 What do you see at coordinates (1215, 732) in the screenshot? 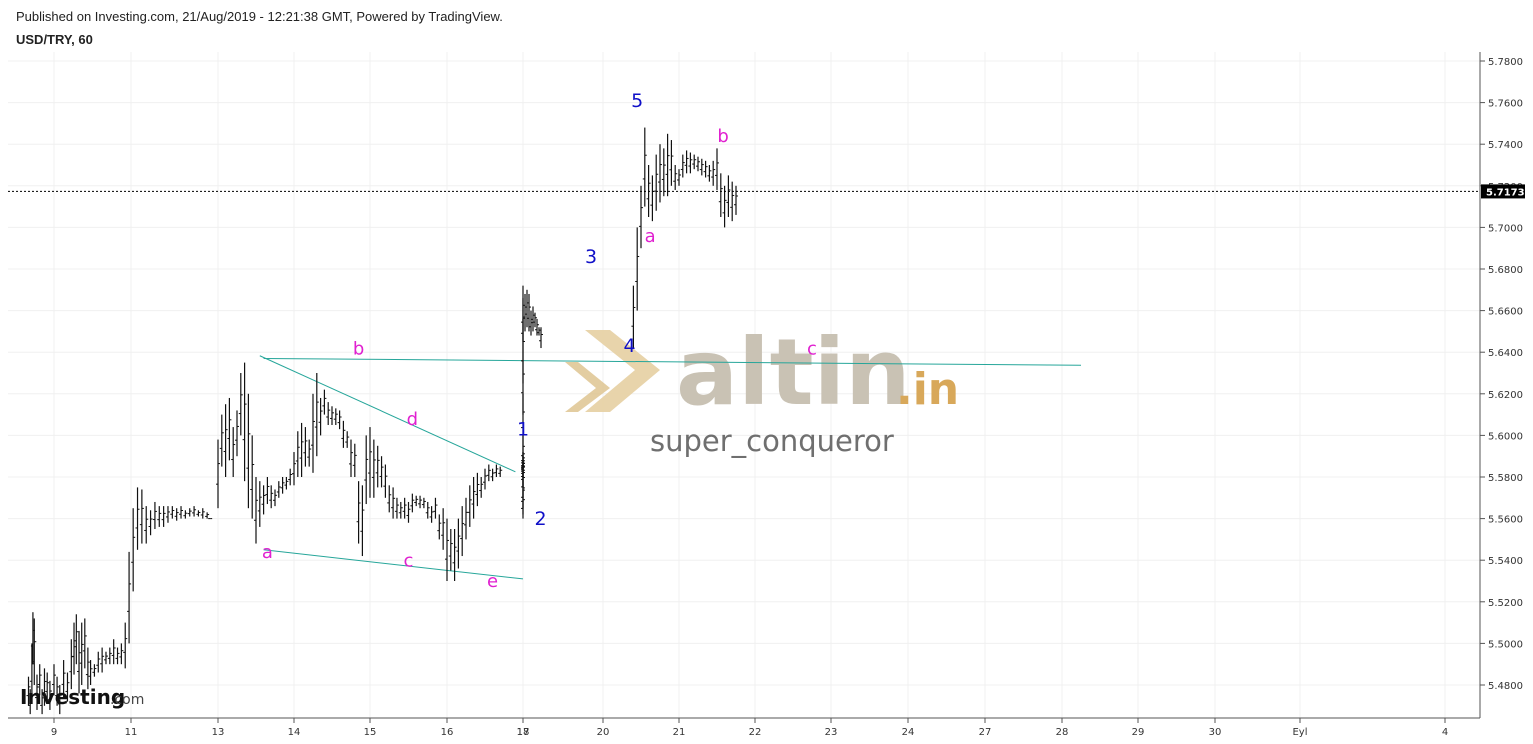
I see `x-tick-label: 30` at bounding box center [1215, 732].